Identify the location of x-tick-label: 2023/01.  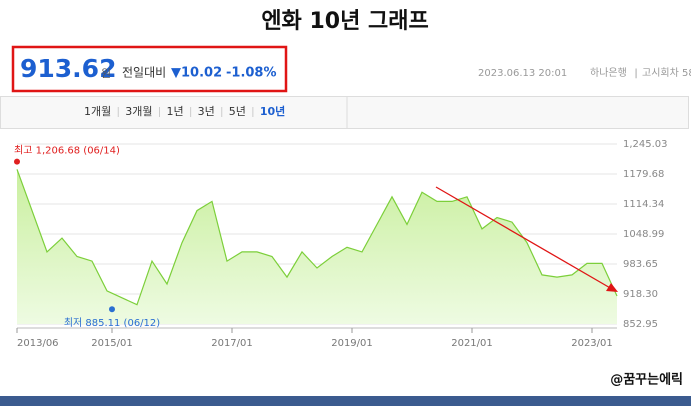
(592, 343).